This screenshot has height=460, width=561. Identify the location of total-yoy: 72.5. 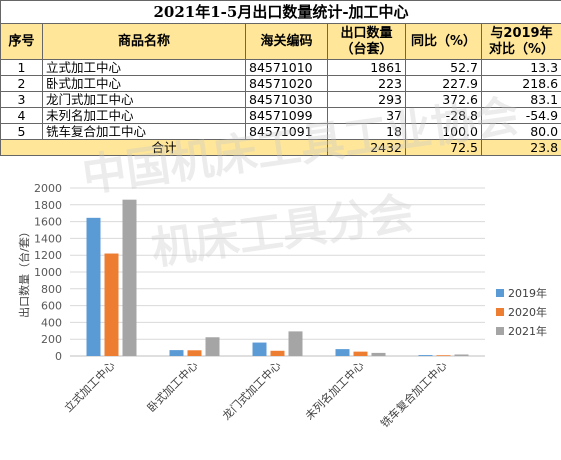
(444, 148).